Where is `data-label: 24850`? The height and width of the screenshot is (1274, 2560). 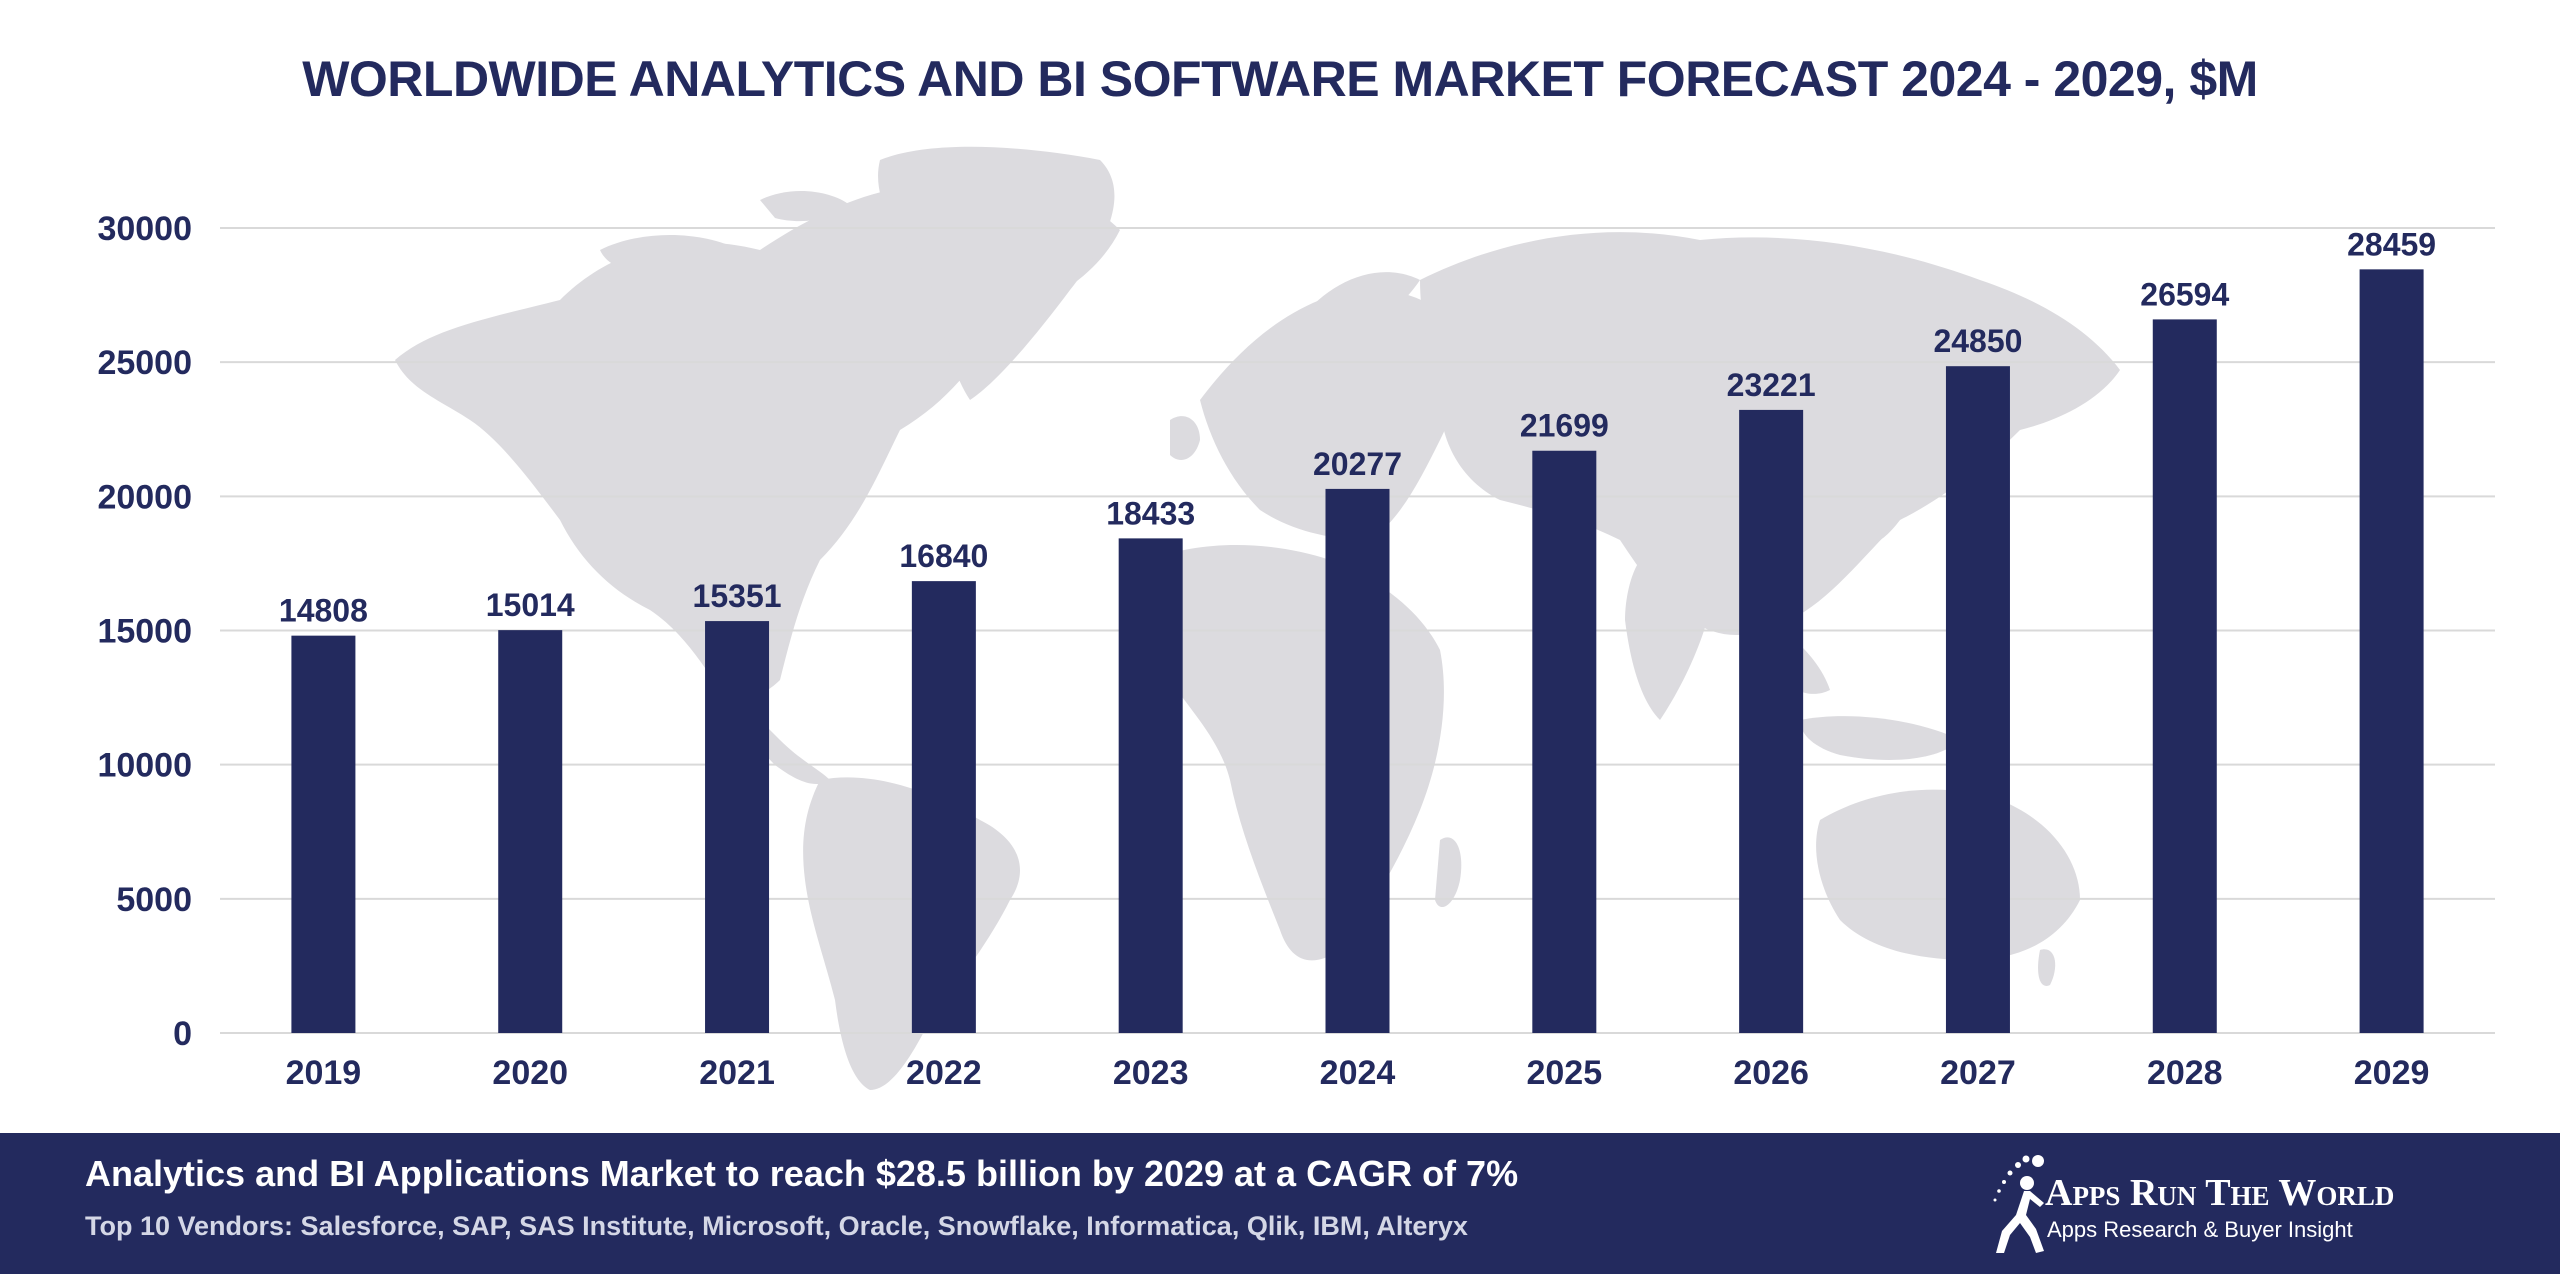
data-label: 24850 is located at coordinates (1977, 341).